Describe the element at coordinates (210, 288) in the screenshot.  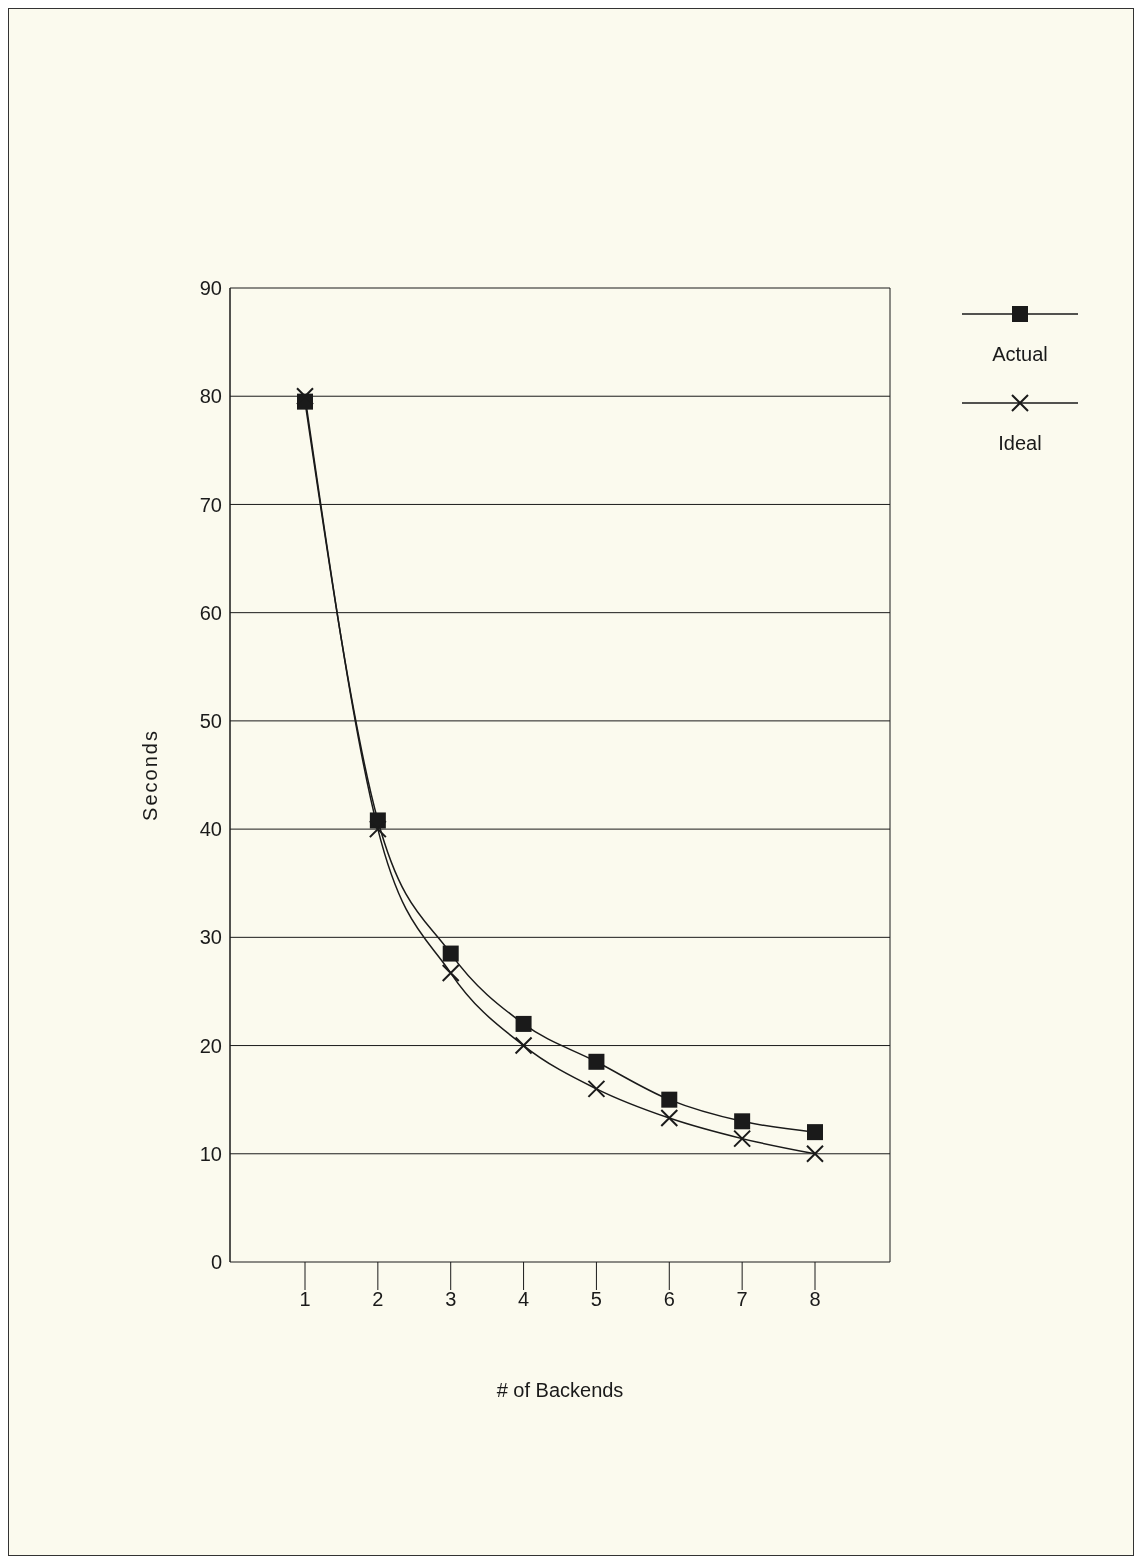
I see `y-tick-label: 90` at that location.